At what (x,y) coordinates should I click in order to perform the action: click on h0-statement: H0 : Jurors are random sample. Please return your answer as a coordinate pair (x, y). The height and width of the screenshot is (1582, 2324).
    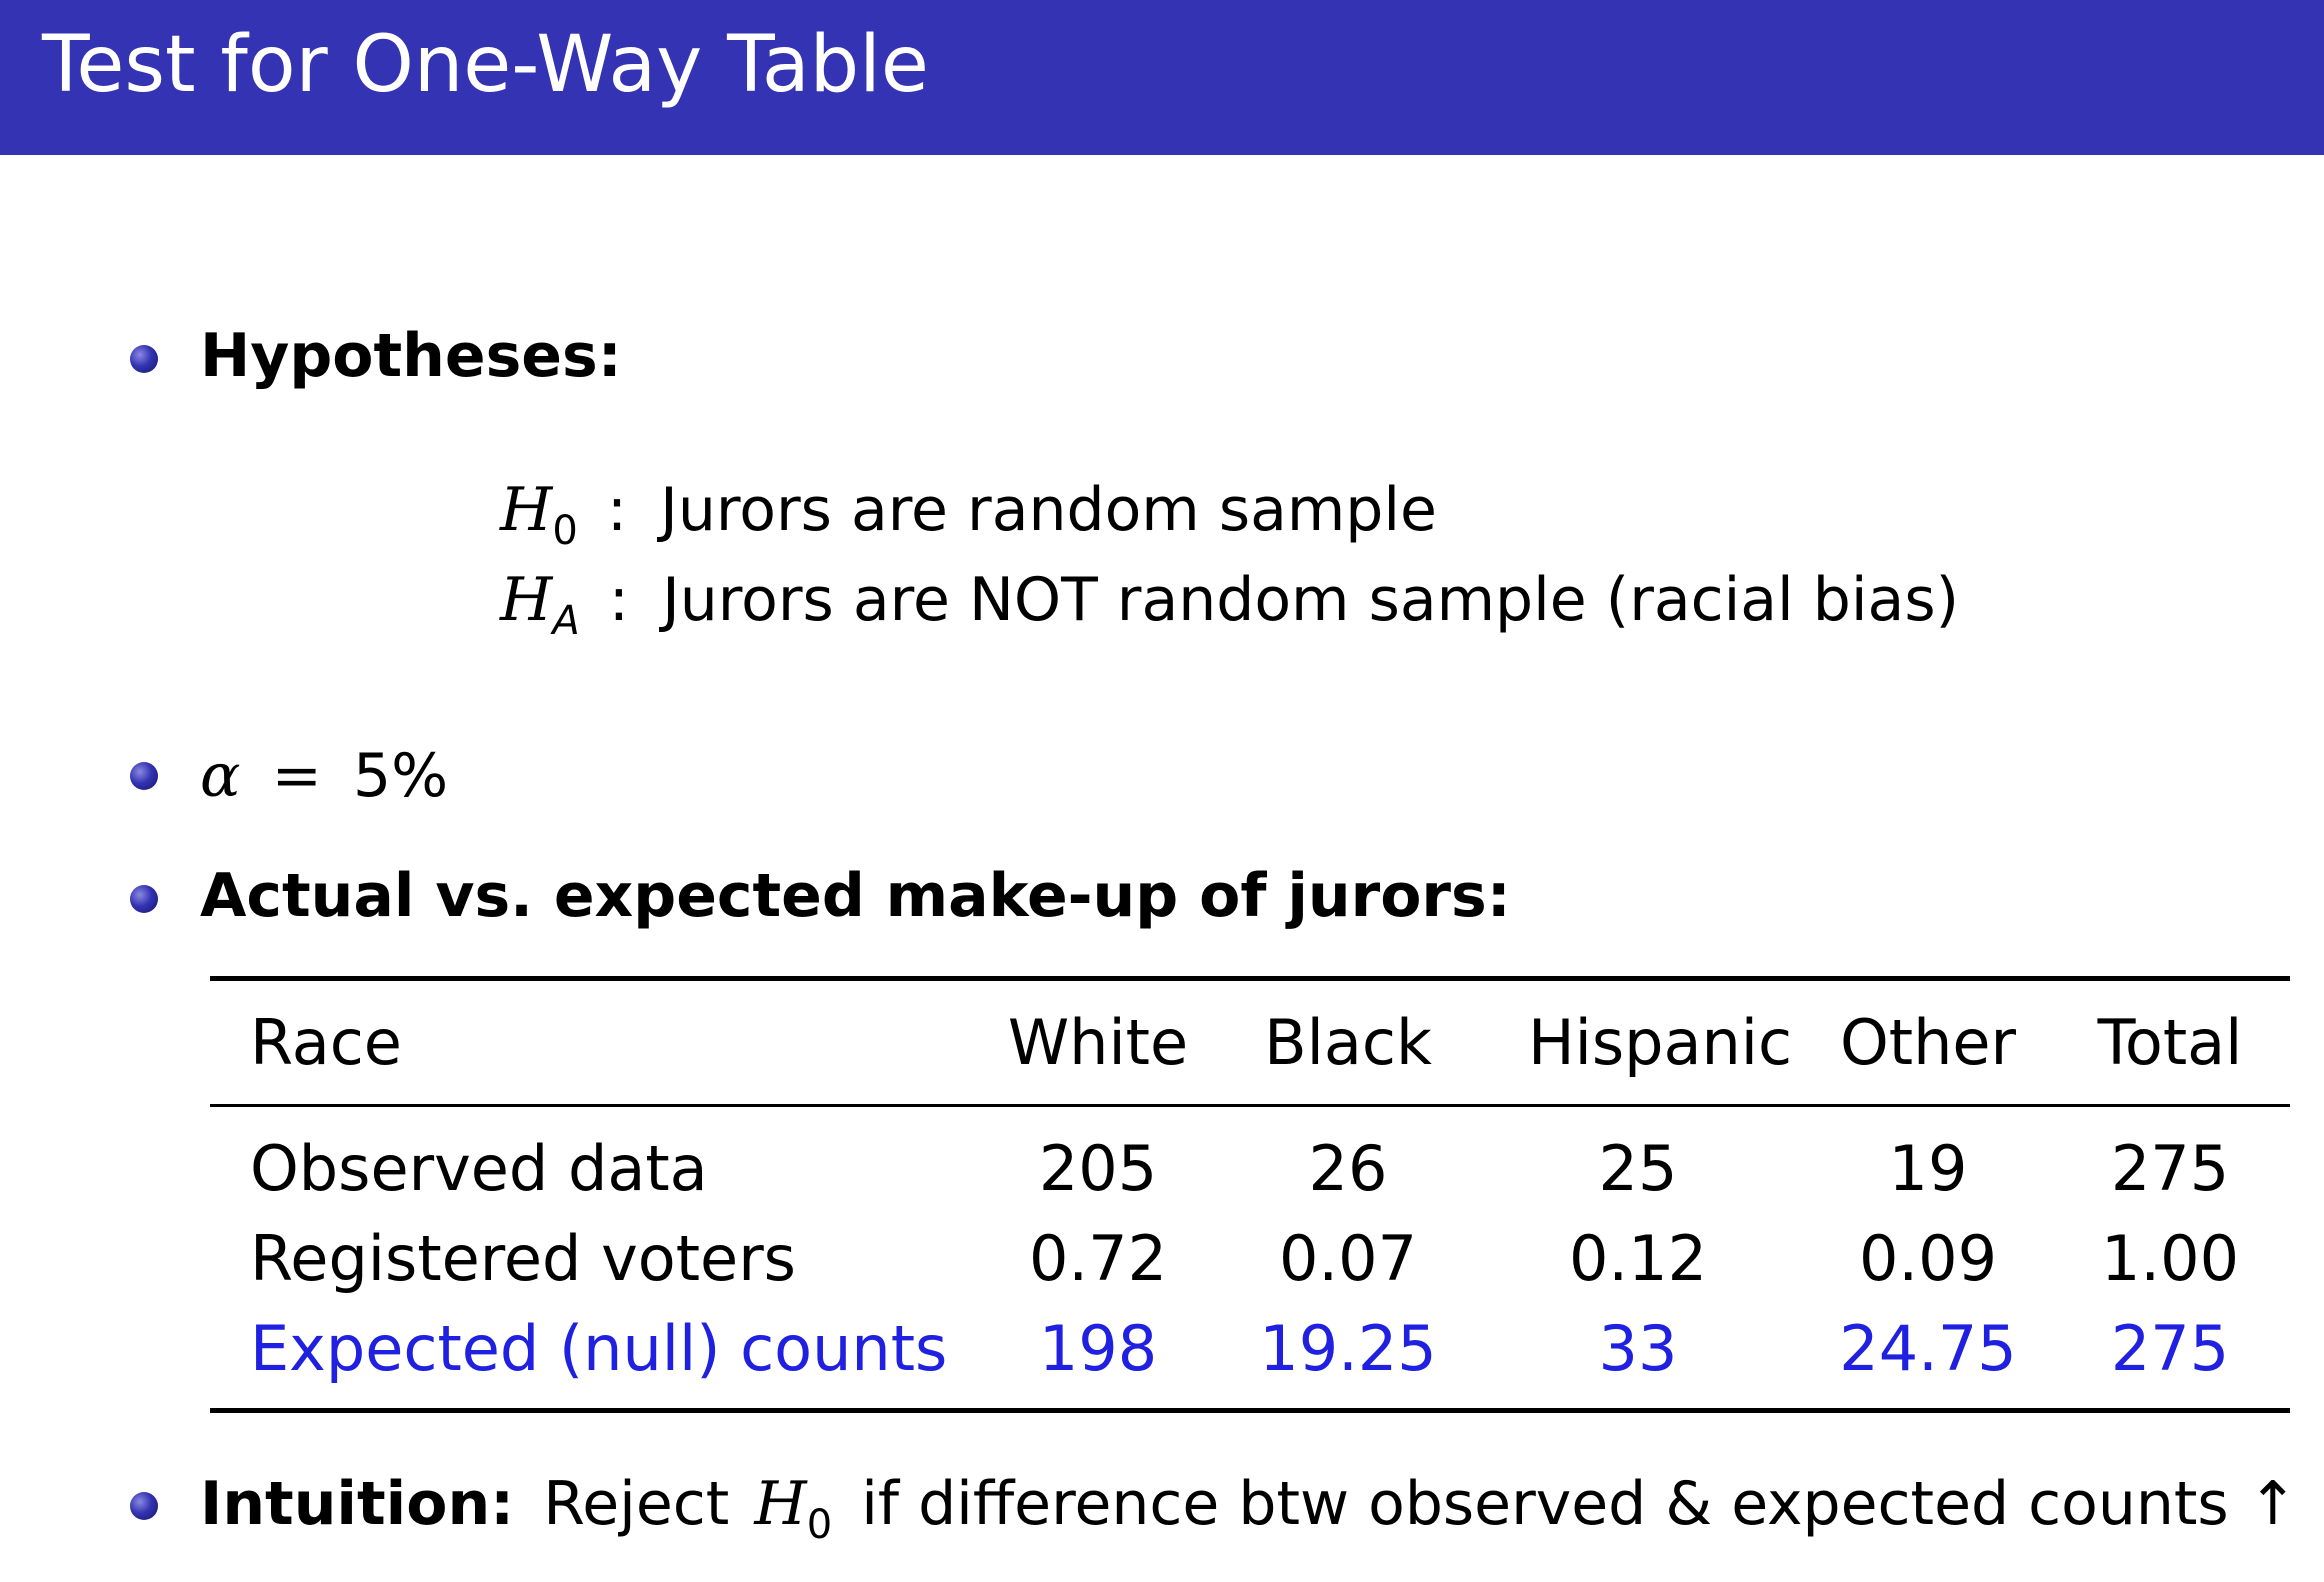
    Looking at the image, I should click on (968, 515).